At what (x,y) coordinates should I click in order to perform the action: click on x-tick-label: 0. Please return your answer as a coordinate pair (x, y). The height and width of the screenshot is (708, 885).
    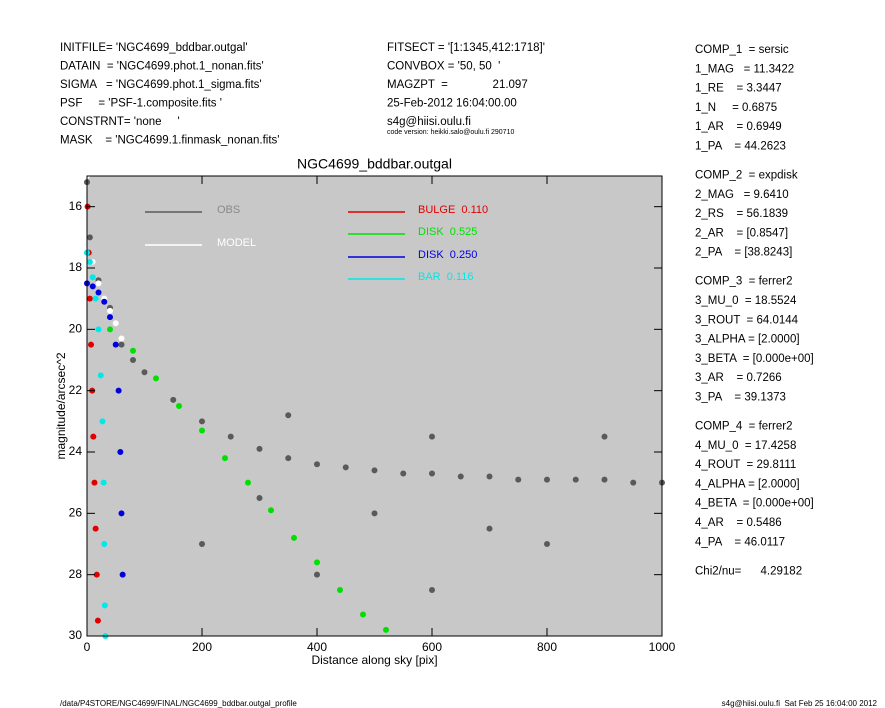
    Looking at the image, I should click on (87, 647).